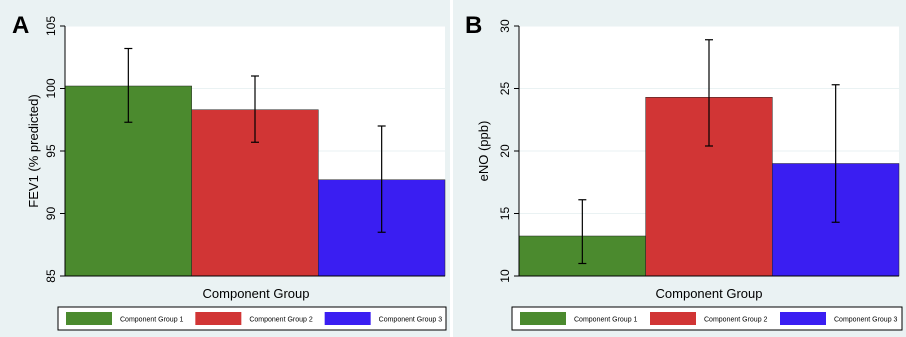  Describe the element at coordinates (505, 151) in the screenshot. I see `y-tick-label: 20` at that location.